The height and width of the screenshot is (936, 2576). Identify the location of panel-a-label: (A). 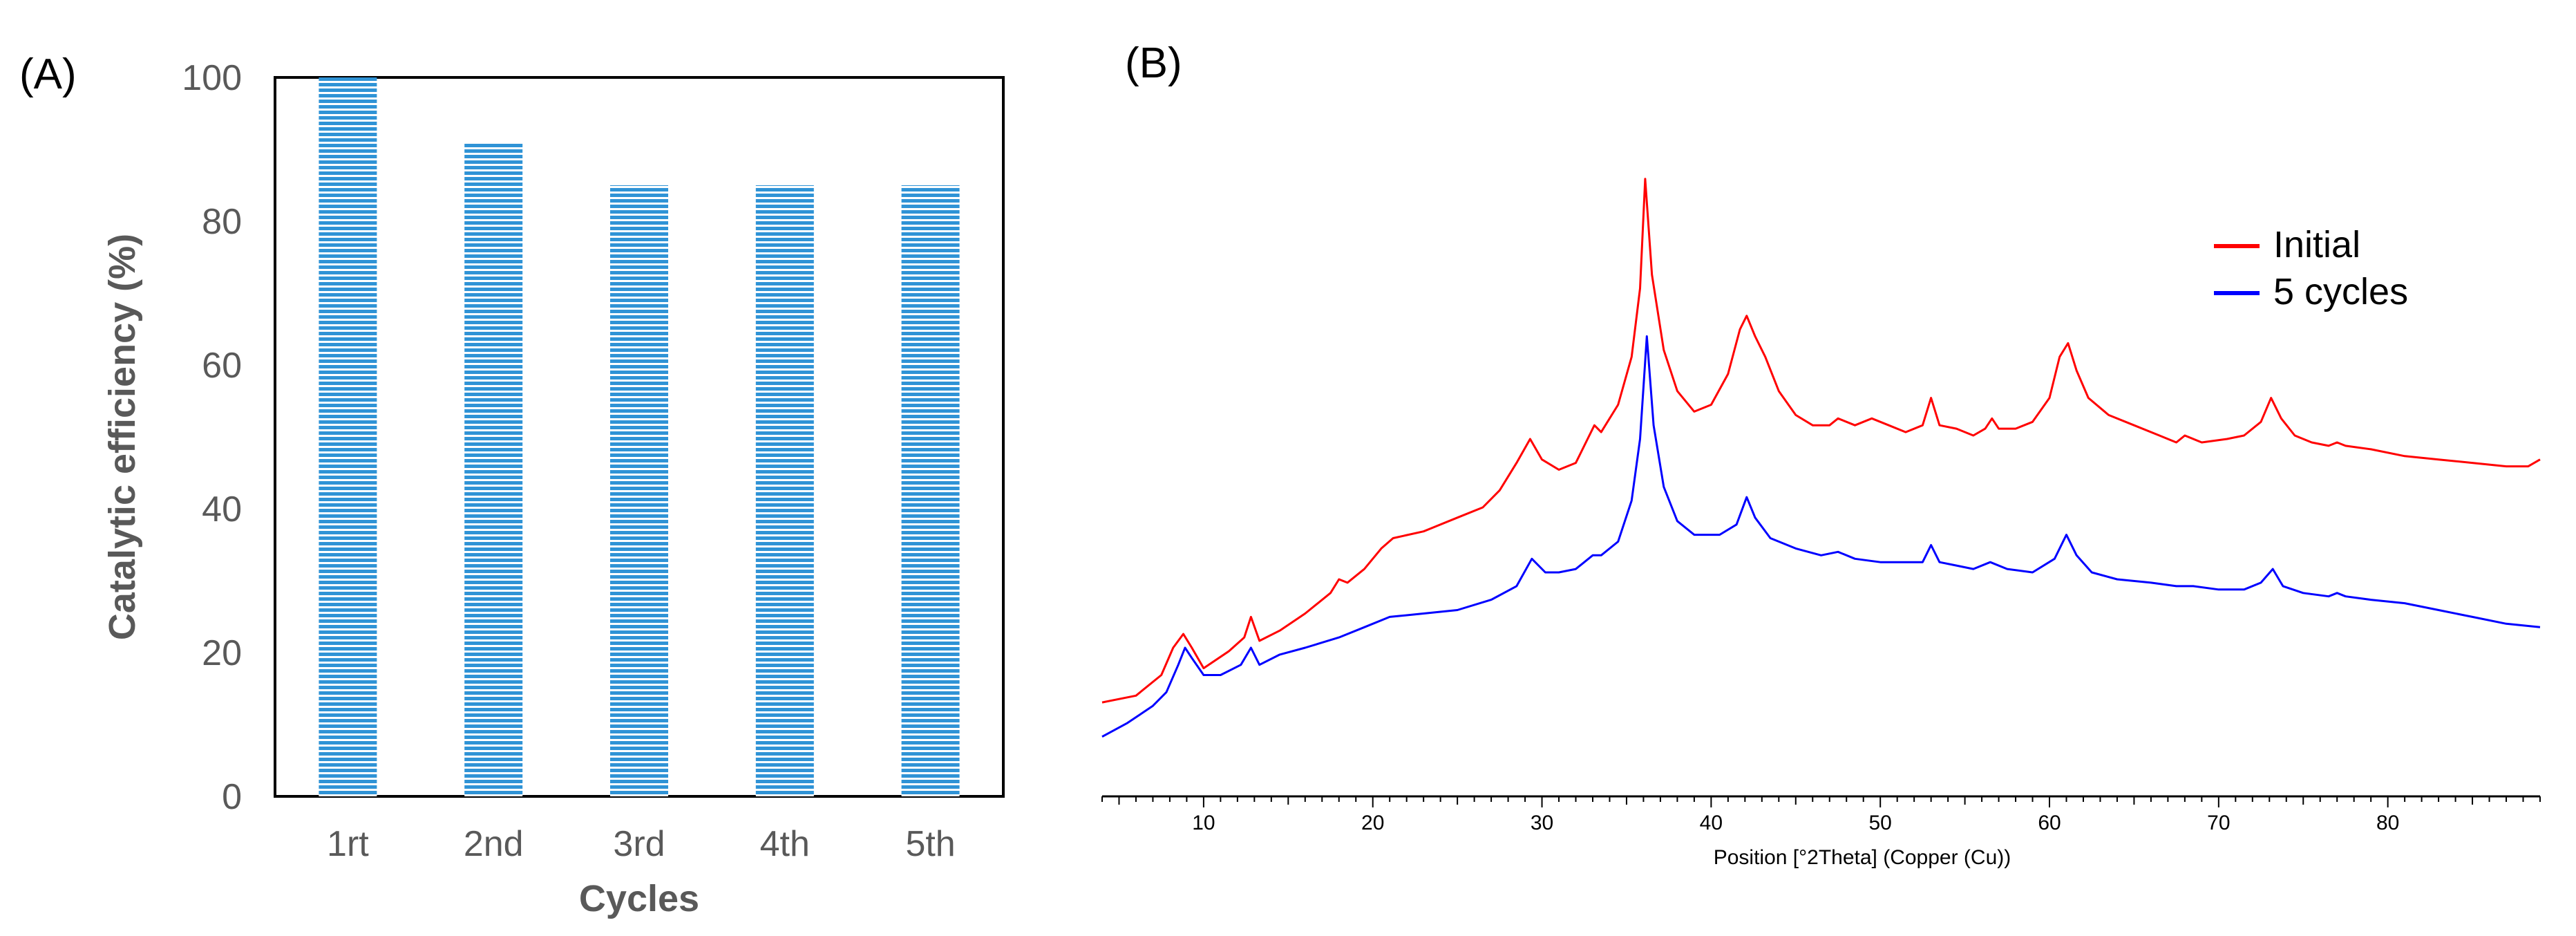
(48, 74).